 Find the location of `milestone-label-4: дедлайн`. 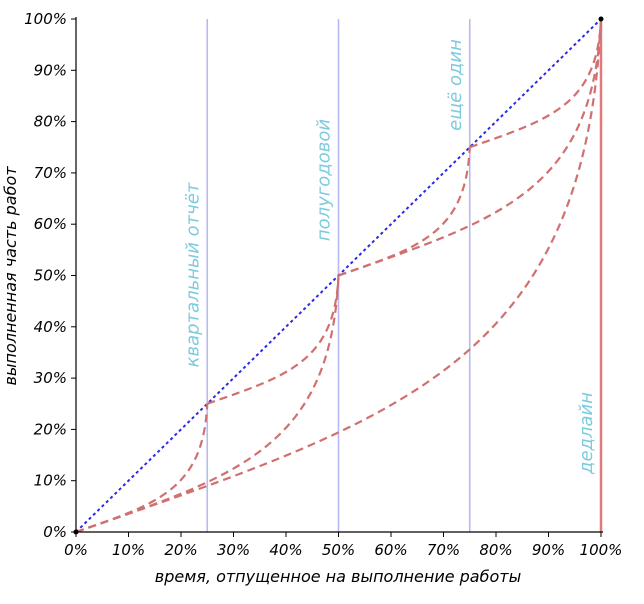

milestone-label-4: дедлайн is located at coordinates (586, 433).